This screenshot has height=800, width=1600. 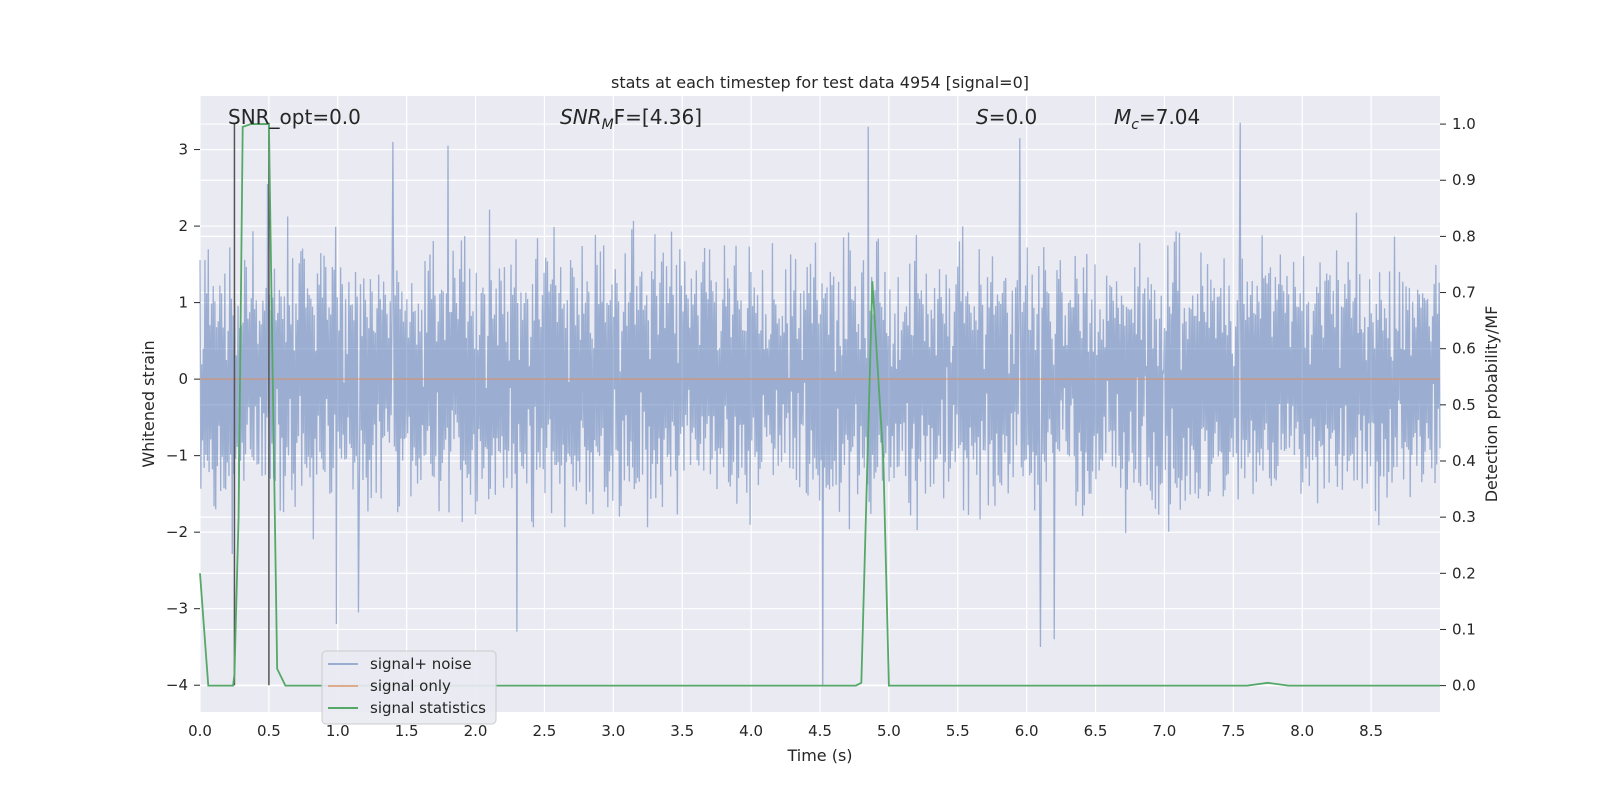 I want to click on y2-tick-label-5: 0.5, so click(x=1464, y=405).